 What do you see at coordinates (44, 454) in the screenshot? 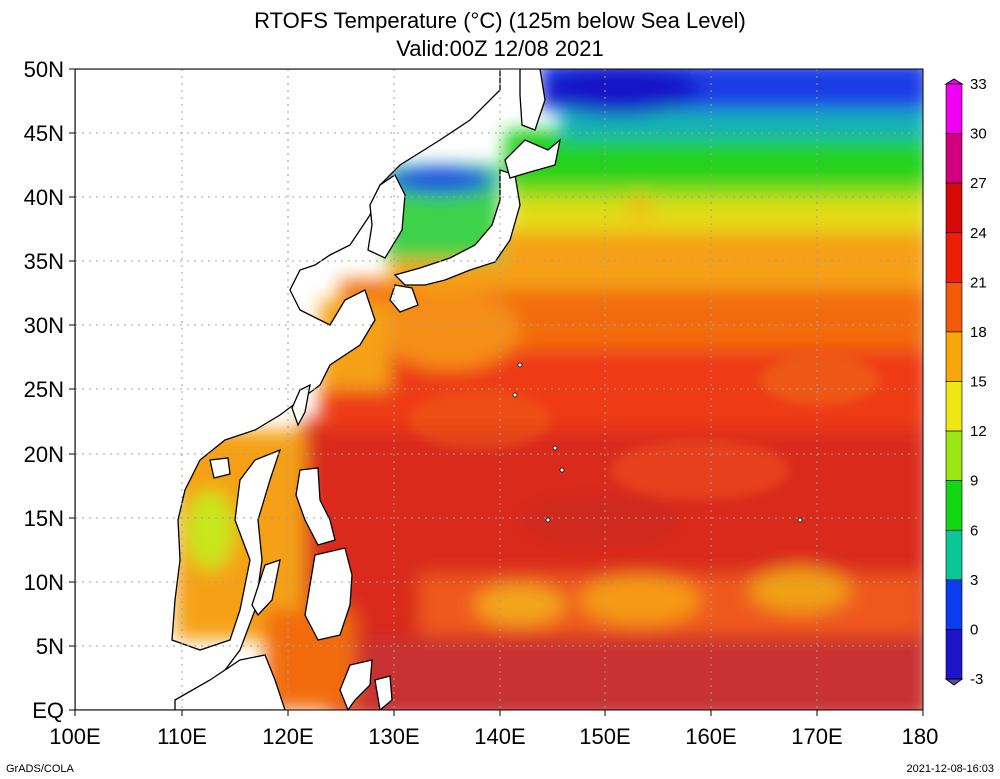
I see `lat-label-20n: 20N` at bounding box center [44, 454].